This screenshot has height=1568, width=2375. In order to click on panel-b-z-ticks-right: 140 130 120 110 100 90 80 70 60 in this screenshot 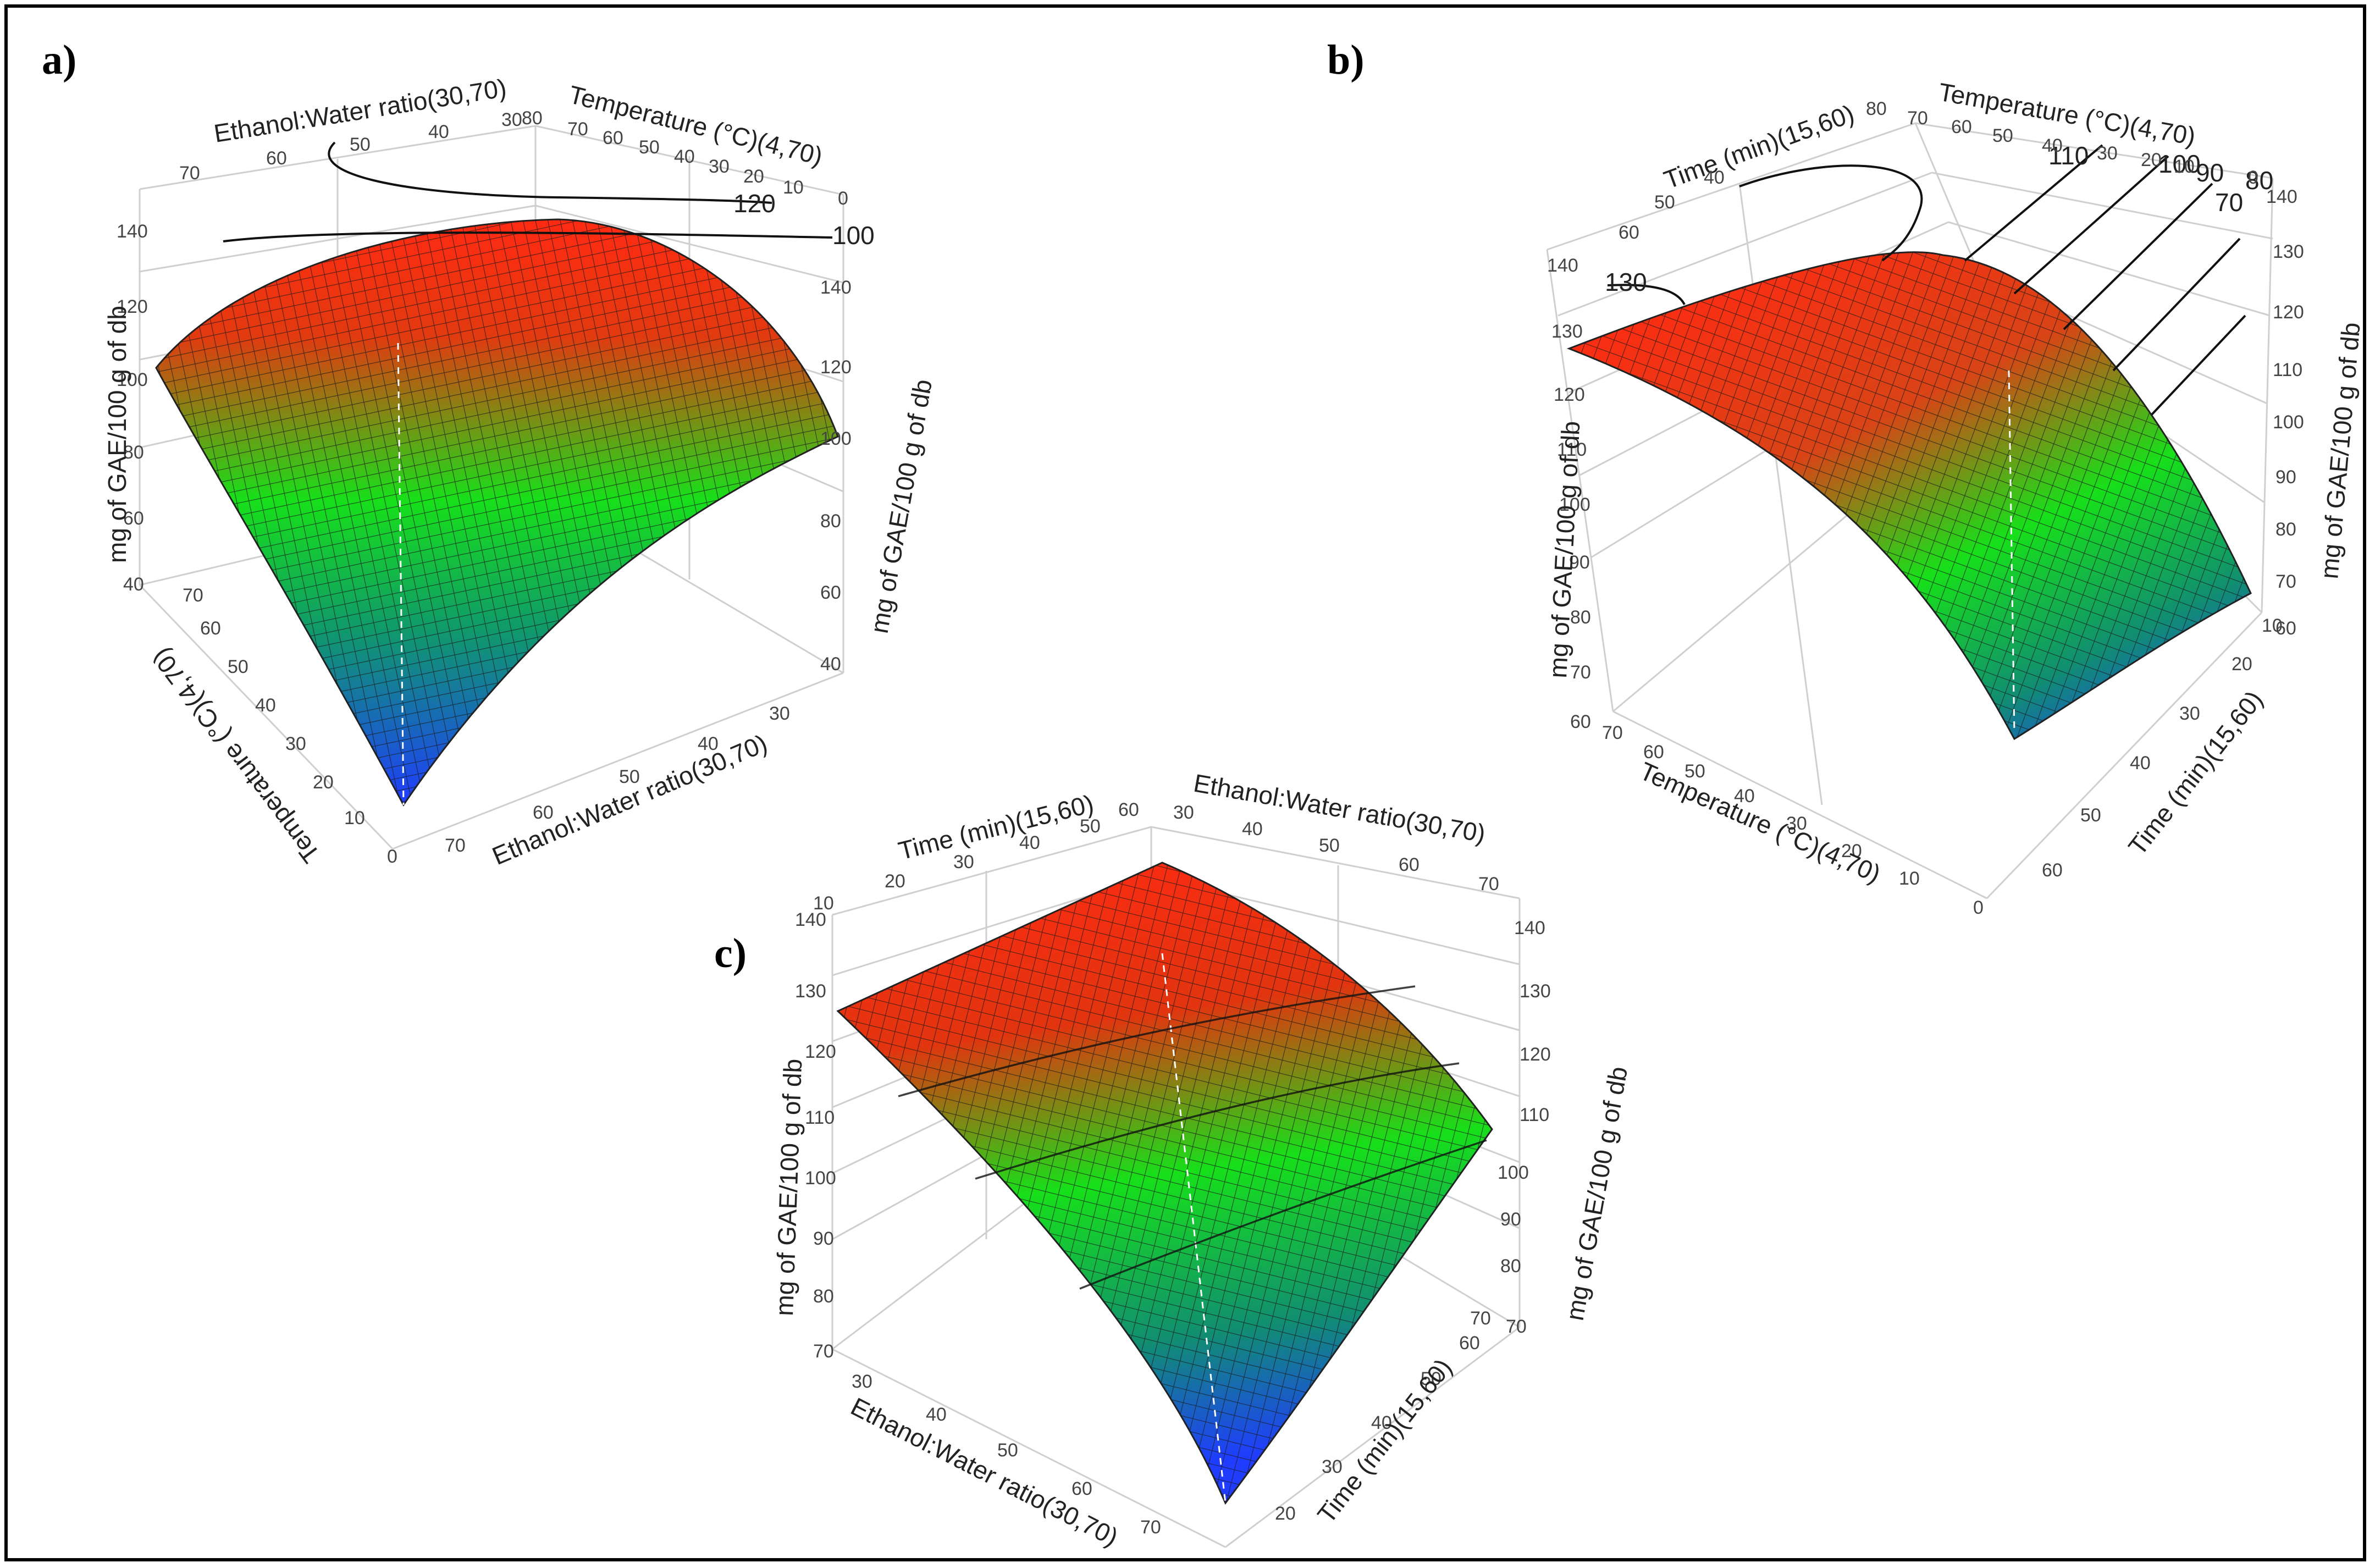, I will do `click(2285, 412)`.